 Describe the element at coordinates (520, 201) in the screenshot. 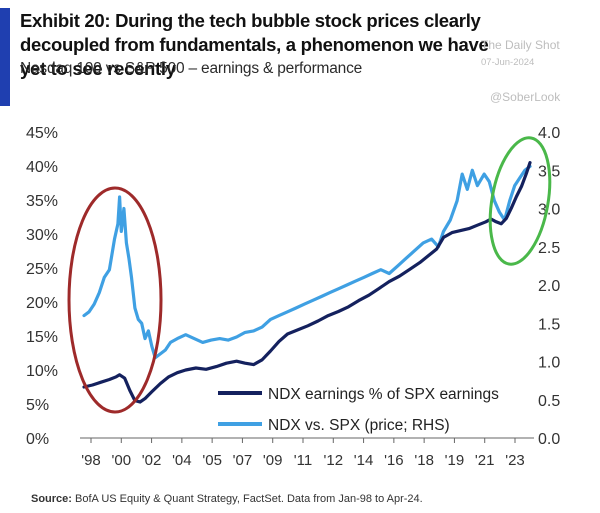

I see `highlight-ellipse-recent` at that location.